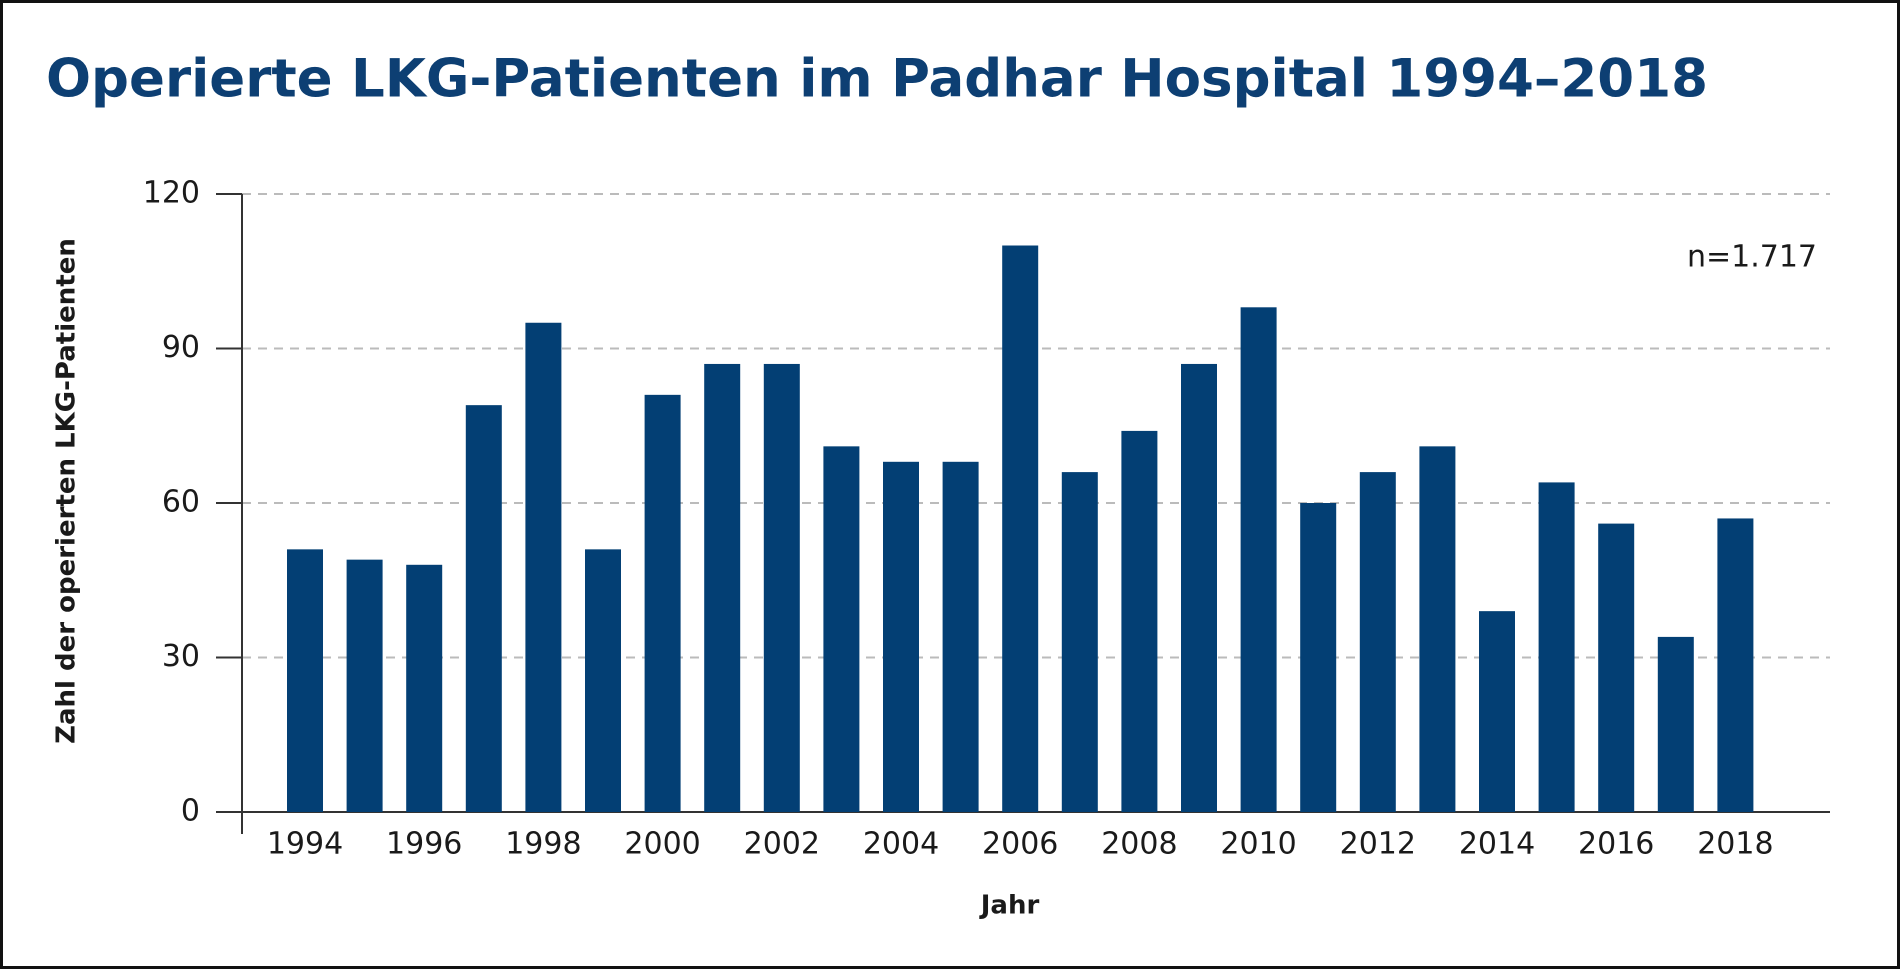 The width and height of the screenshot is (1900, 969). What do you see at coordinates (181, 347) in the screenshot?
I see `y-tick-label: 90` at bounding box center [181, 347].